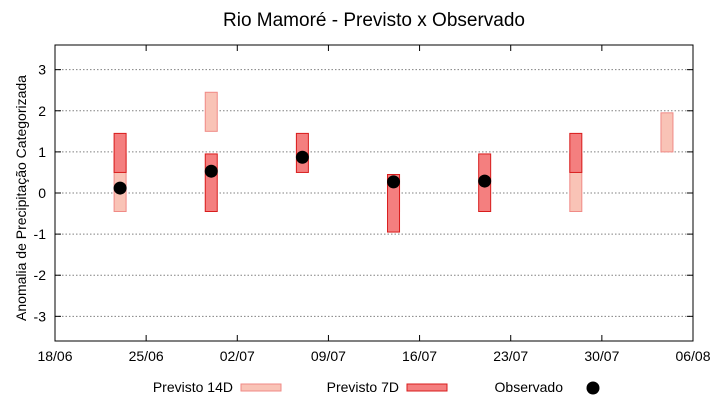  Describe the element at coordinates (193, 387) in the screenshot. I see `legend-label-p14: Previsto 14D` at that location.